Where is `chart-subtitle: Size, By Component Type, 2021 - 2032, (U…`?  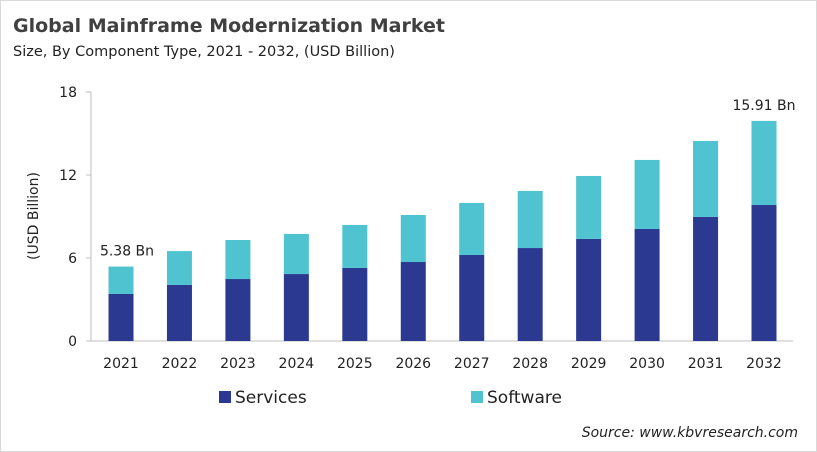 chart-subtitle: Size, By Component Type, 2021 - 2032, (U… is located at coordinates (204, 52).